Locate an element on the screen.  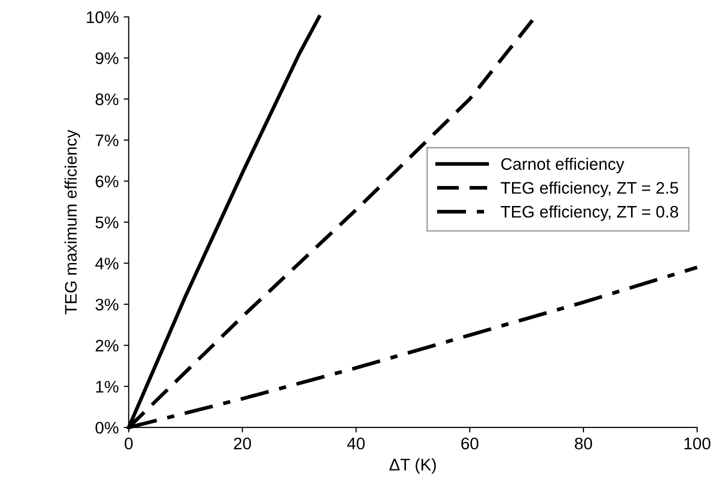
y-axis-title: TEG maximum efficiency is located at coordinates (72, 222).